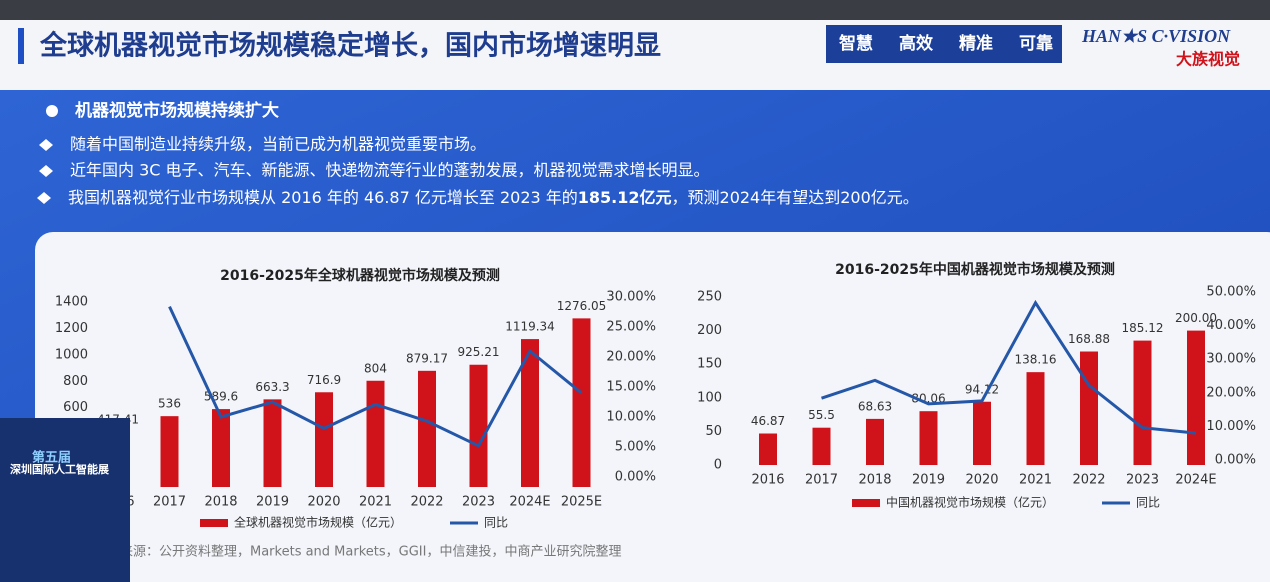 The image size is (1270, 582). I want to click on x-tick-label: 2025E, so click(581, 502).